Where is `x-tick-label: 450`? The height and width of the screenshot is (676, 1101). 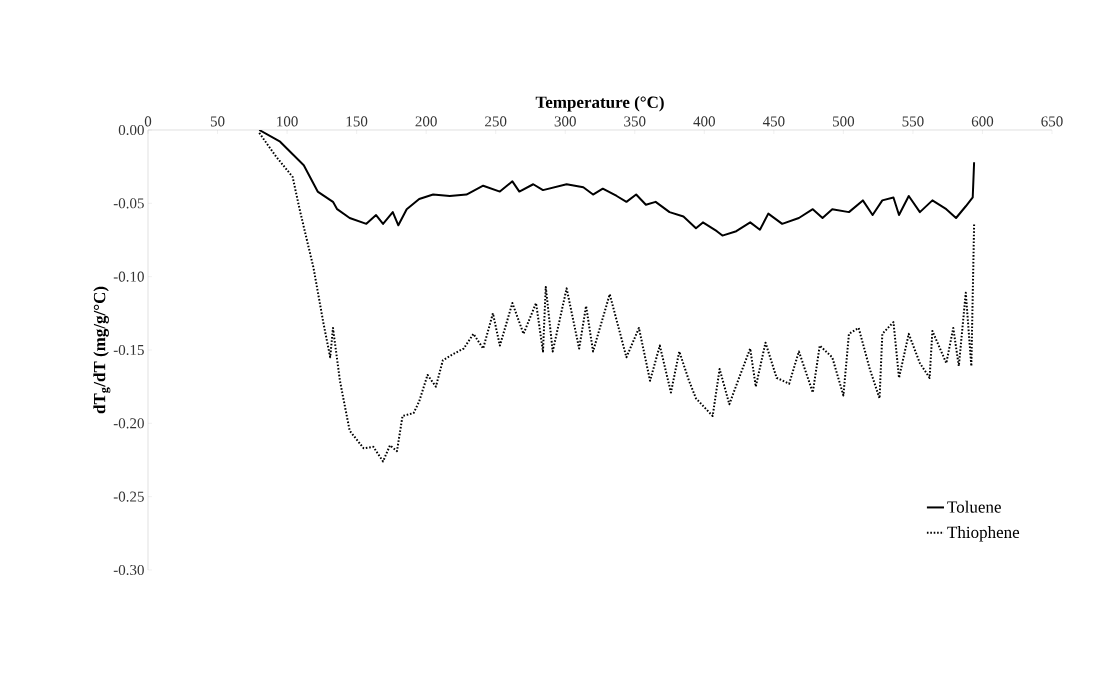
x-tick-label: 450 is located at coordinates (773, 121).